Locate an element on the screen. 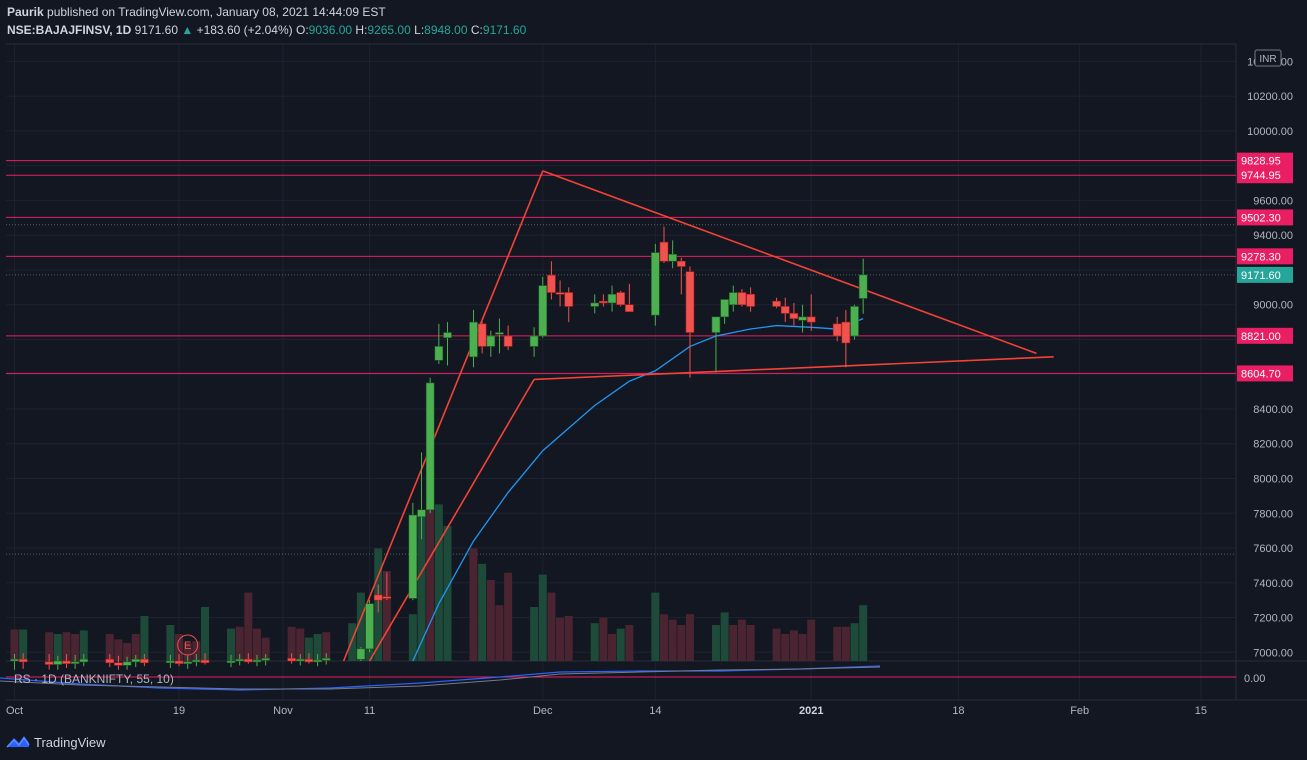 The image size is (1307, 760). last-price-badge-text: 9171.60 is located at coordinates (1261, 276).